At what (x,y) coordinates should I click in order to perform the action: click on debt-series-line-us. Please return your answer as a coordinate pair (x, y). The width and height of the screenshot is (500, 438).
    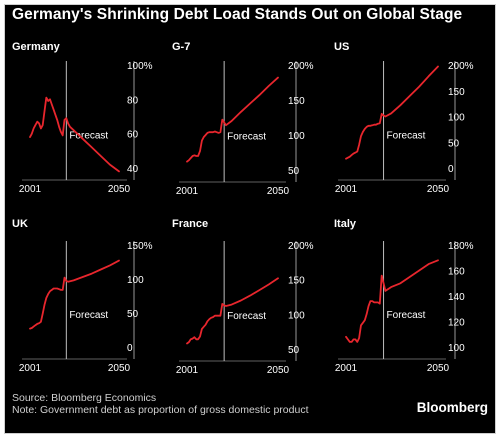
    Looking at the image, I should click on (392, 112).